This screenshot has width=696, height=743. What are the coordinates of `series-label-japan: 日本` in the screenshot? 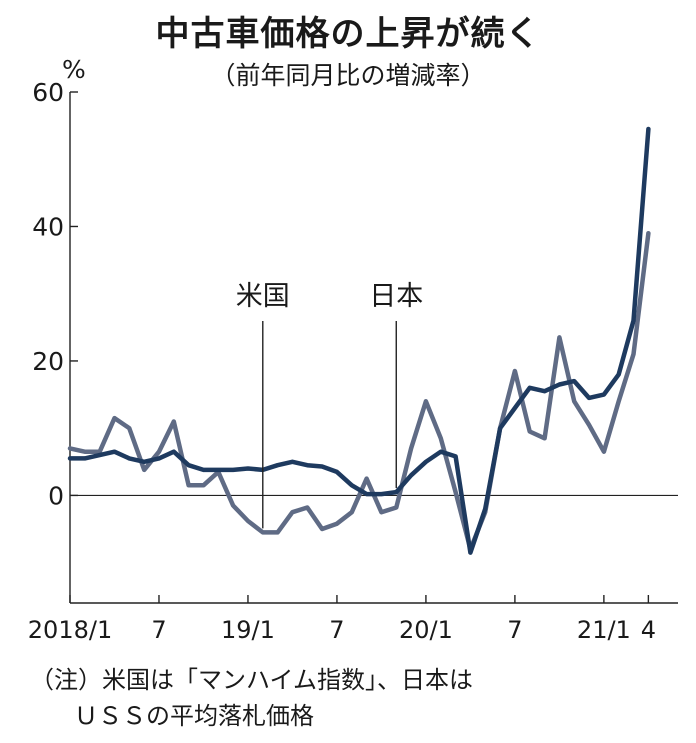 It's located at (396, 296).